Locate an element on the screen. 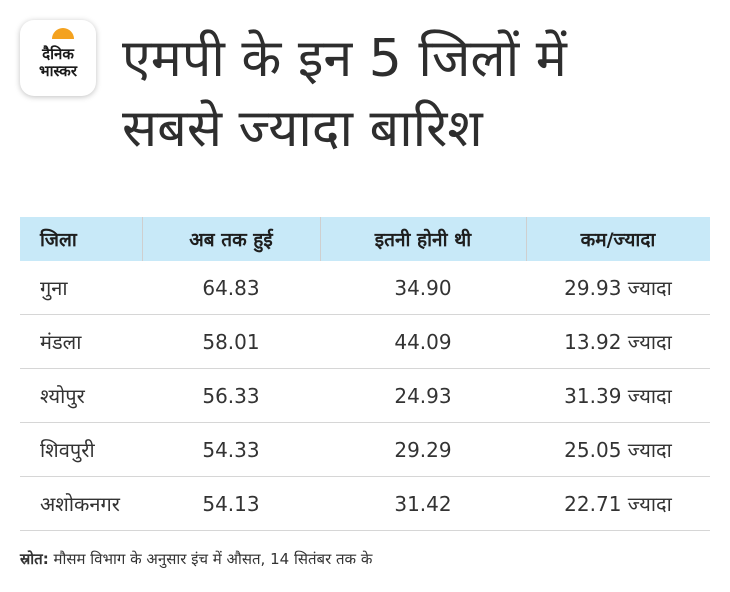 The width and height of the screenshot is (730, 592). header-received: अब तक हुई is located at coordinates (231, 240).